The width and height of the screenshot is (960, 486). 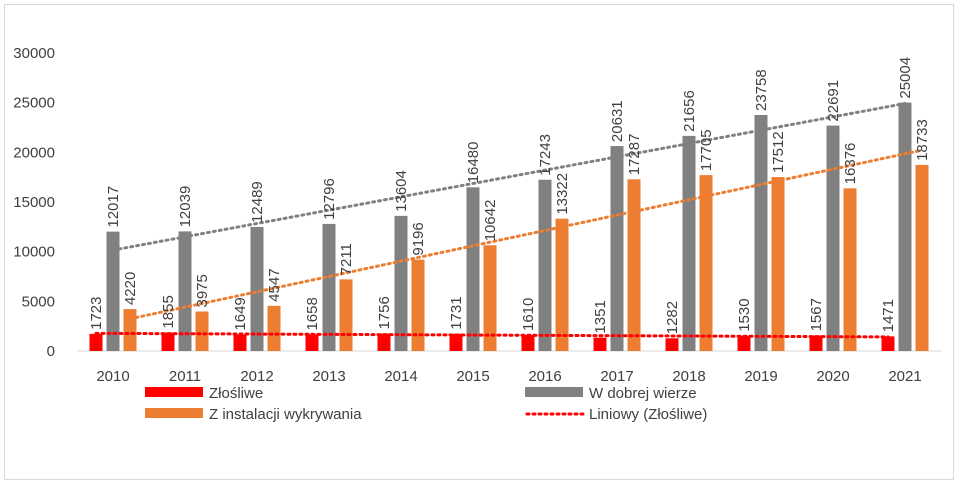 What do you see at coordinates (922, 140) in the screenshot?
I see `data-label: 18733` at bounding box center [922, 140].